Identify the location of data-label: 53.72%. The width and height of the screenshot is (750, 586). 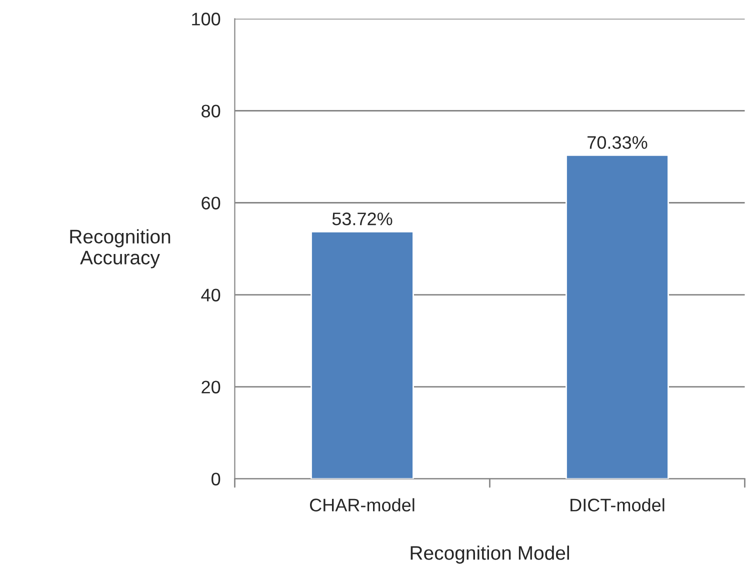
(362, 219).